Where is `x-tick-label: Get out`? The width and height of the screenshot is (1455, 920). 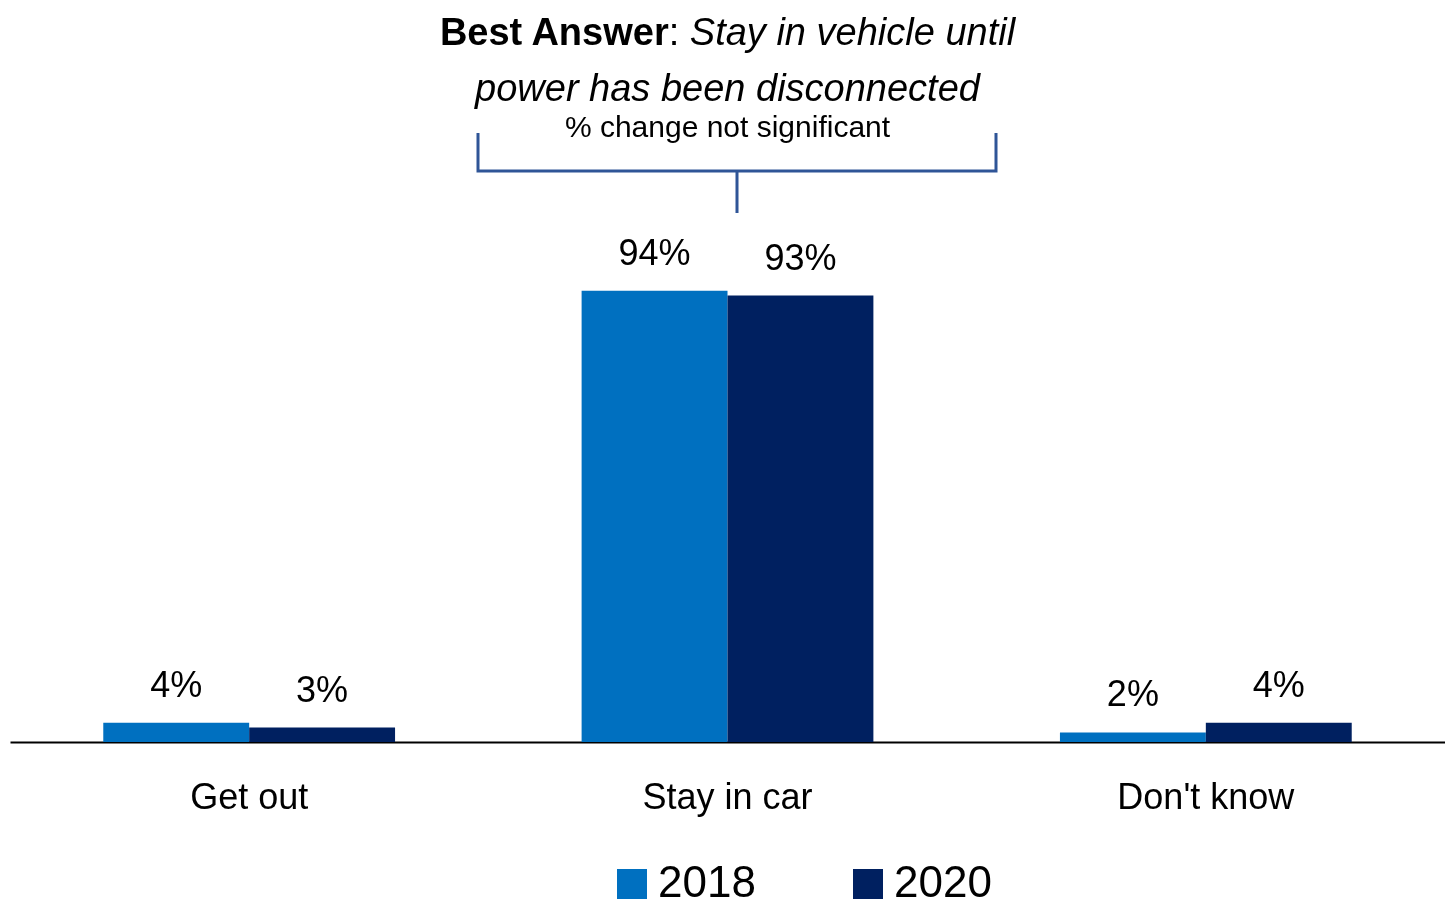
x-tick-label: Get out is located at coordinates (249, 796).